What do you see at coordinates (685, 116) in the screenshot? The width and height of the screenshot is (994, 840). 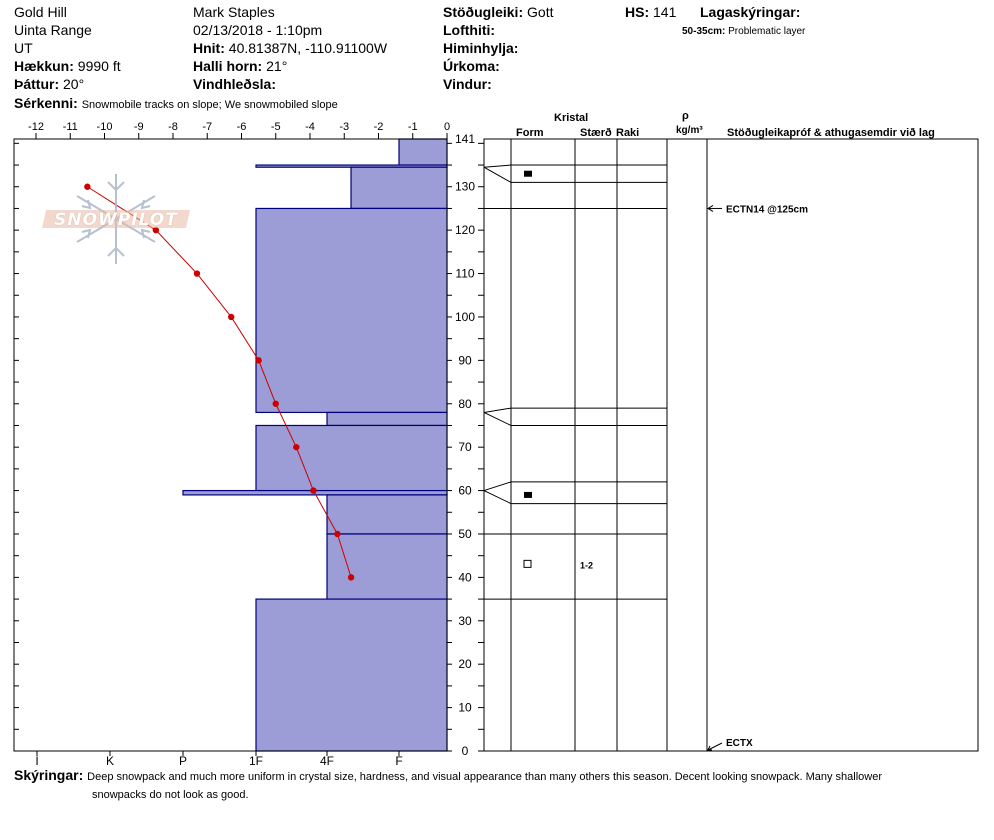 I see `rho-header: ρ` at bounding box center [685, 116].